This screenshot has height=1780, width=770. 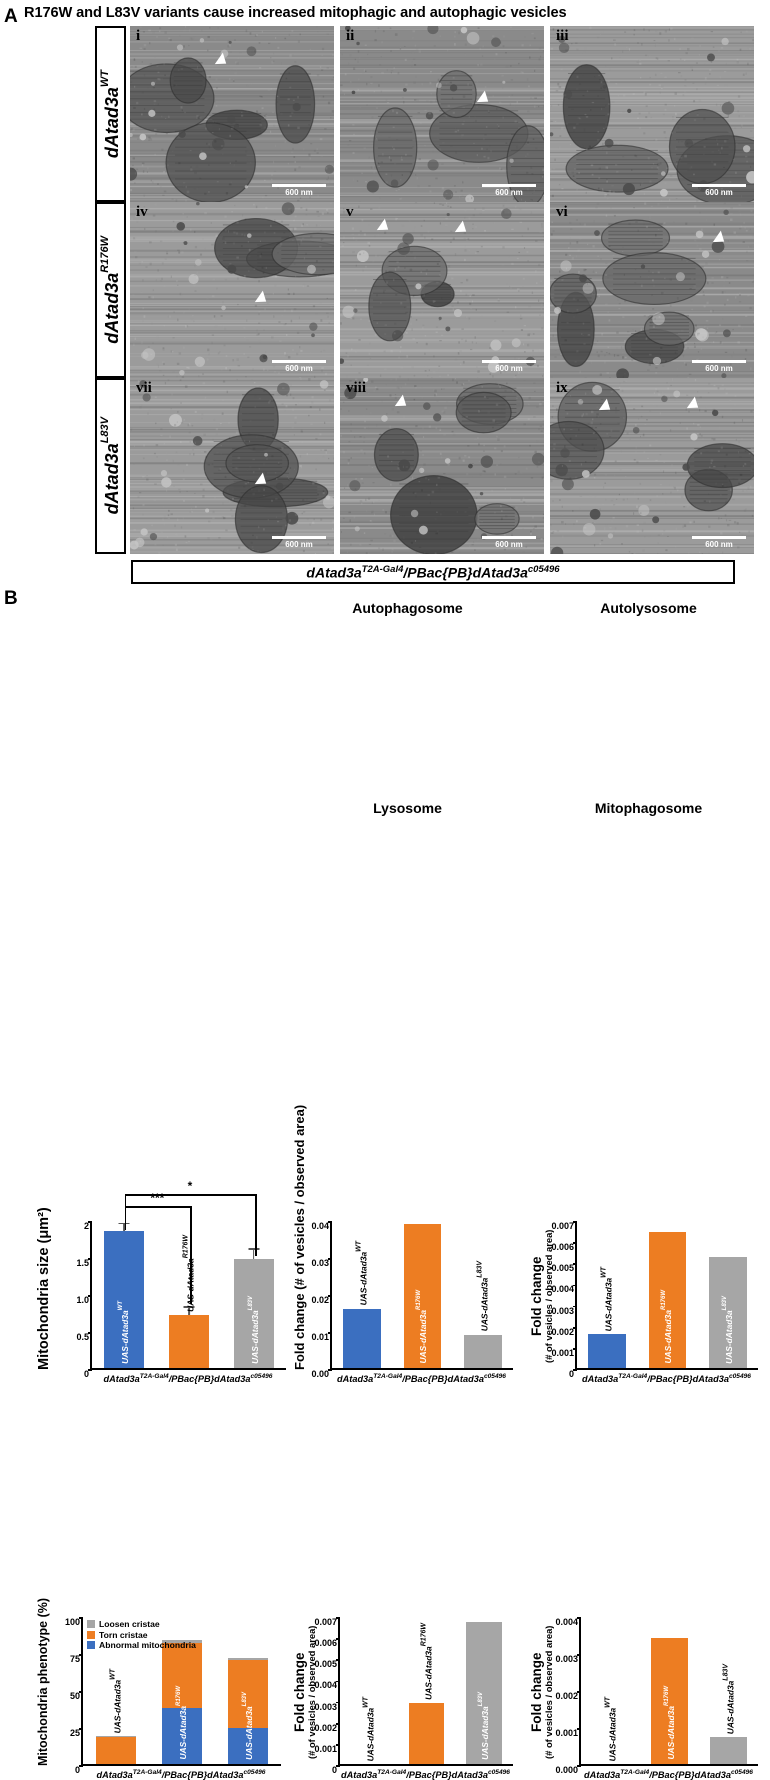 What do you see at coordinates (138, 36) in the screenshot?
I see `panel-numeral-label: i` at bounding box center [138, 36].